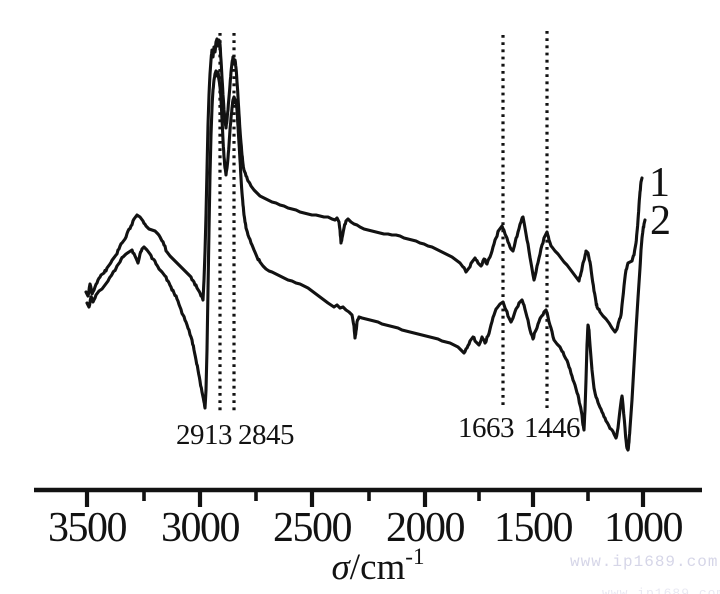 The image size is (720, 594). I want to click on watermark-text-faint: www.ip1689.com, so click(661, 590).